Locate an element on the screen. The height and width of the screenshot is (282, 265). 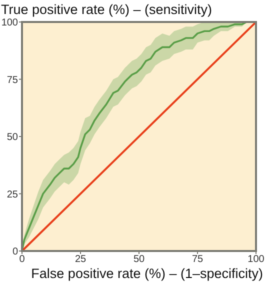
x-tick-label: 75 is located at coordinates (198, 259).